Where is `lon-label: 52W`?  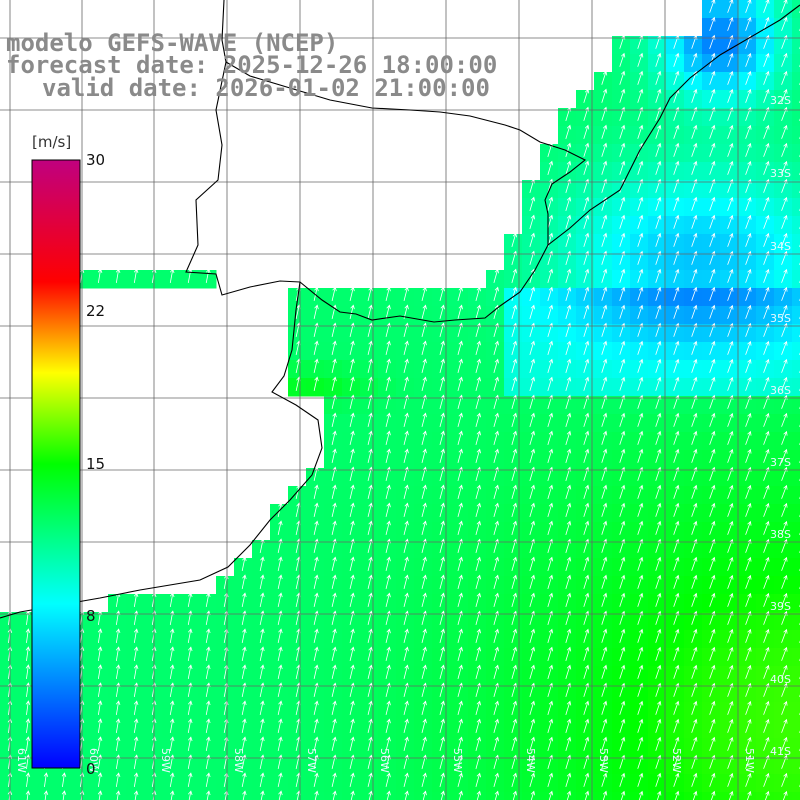
lon-label: 52W is located at coordinates (676, 760).